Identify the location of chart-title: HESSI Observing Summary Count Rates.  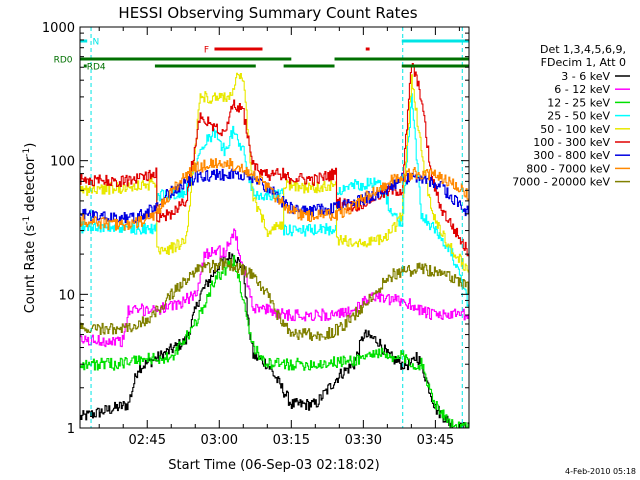
(267, 13).